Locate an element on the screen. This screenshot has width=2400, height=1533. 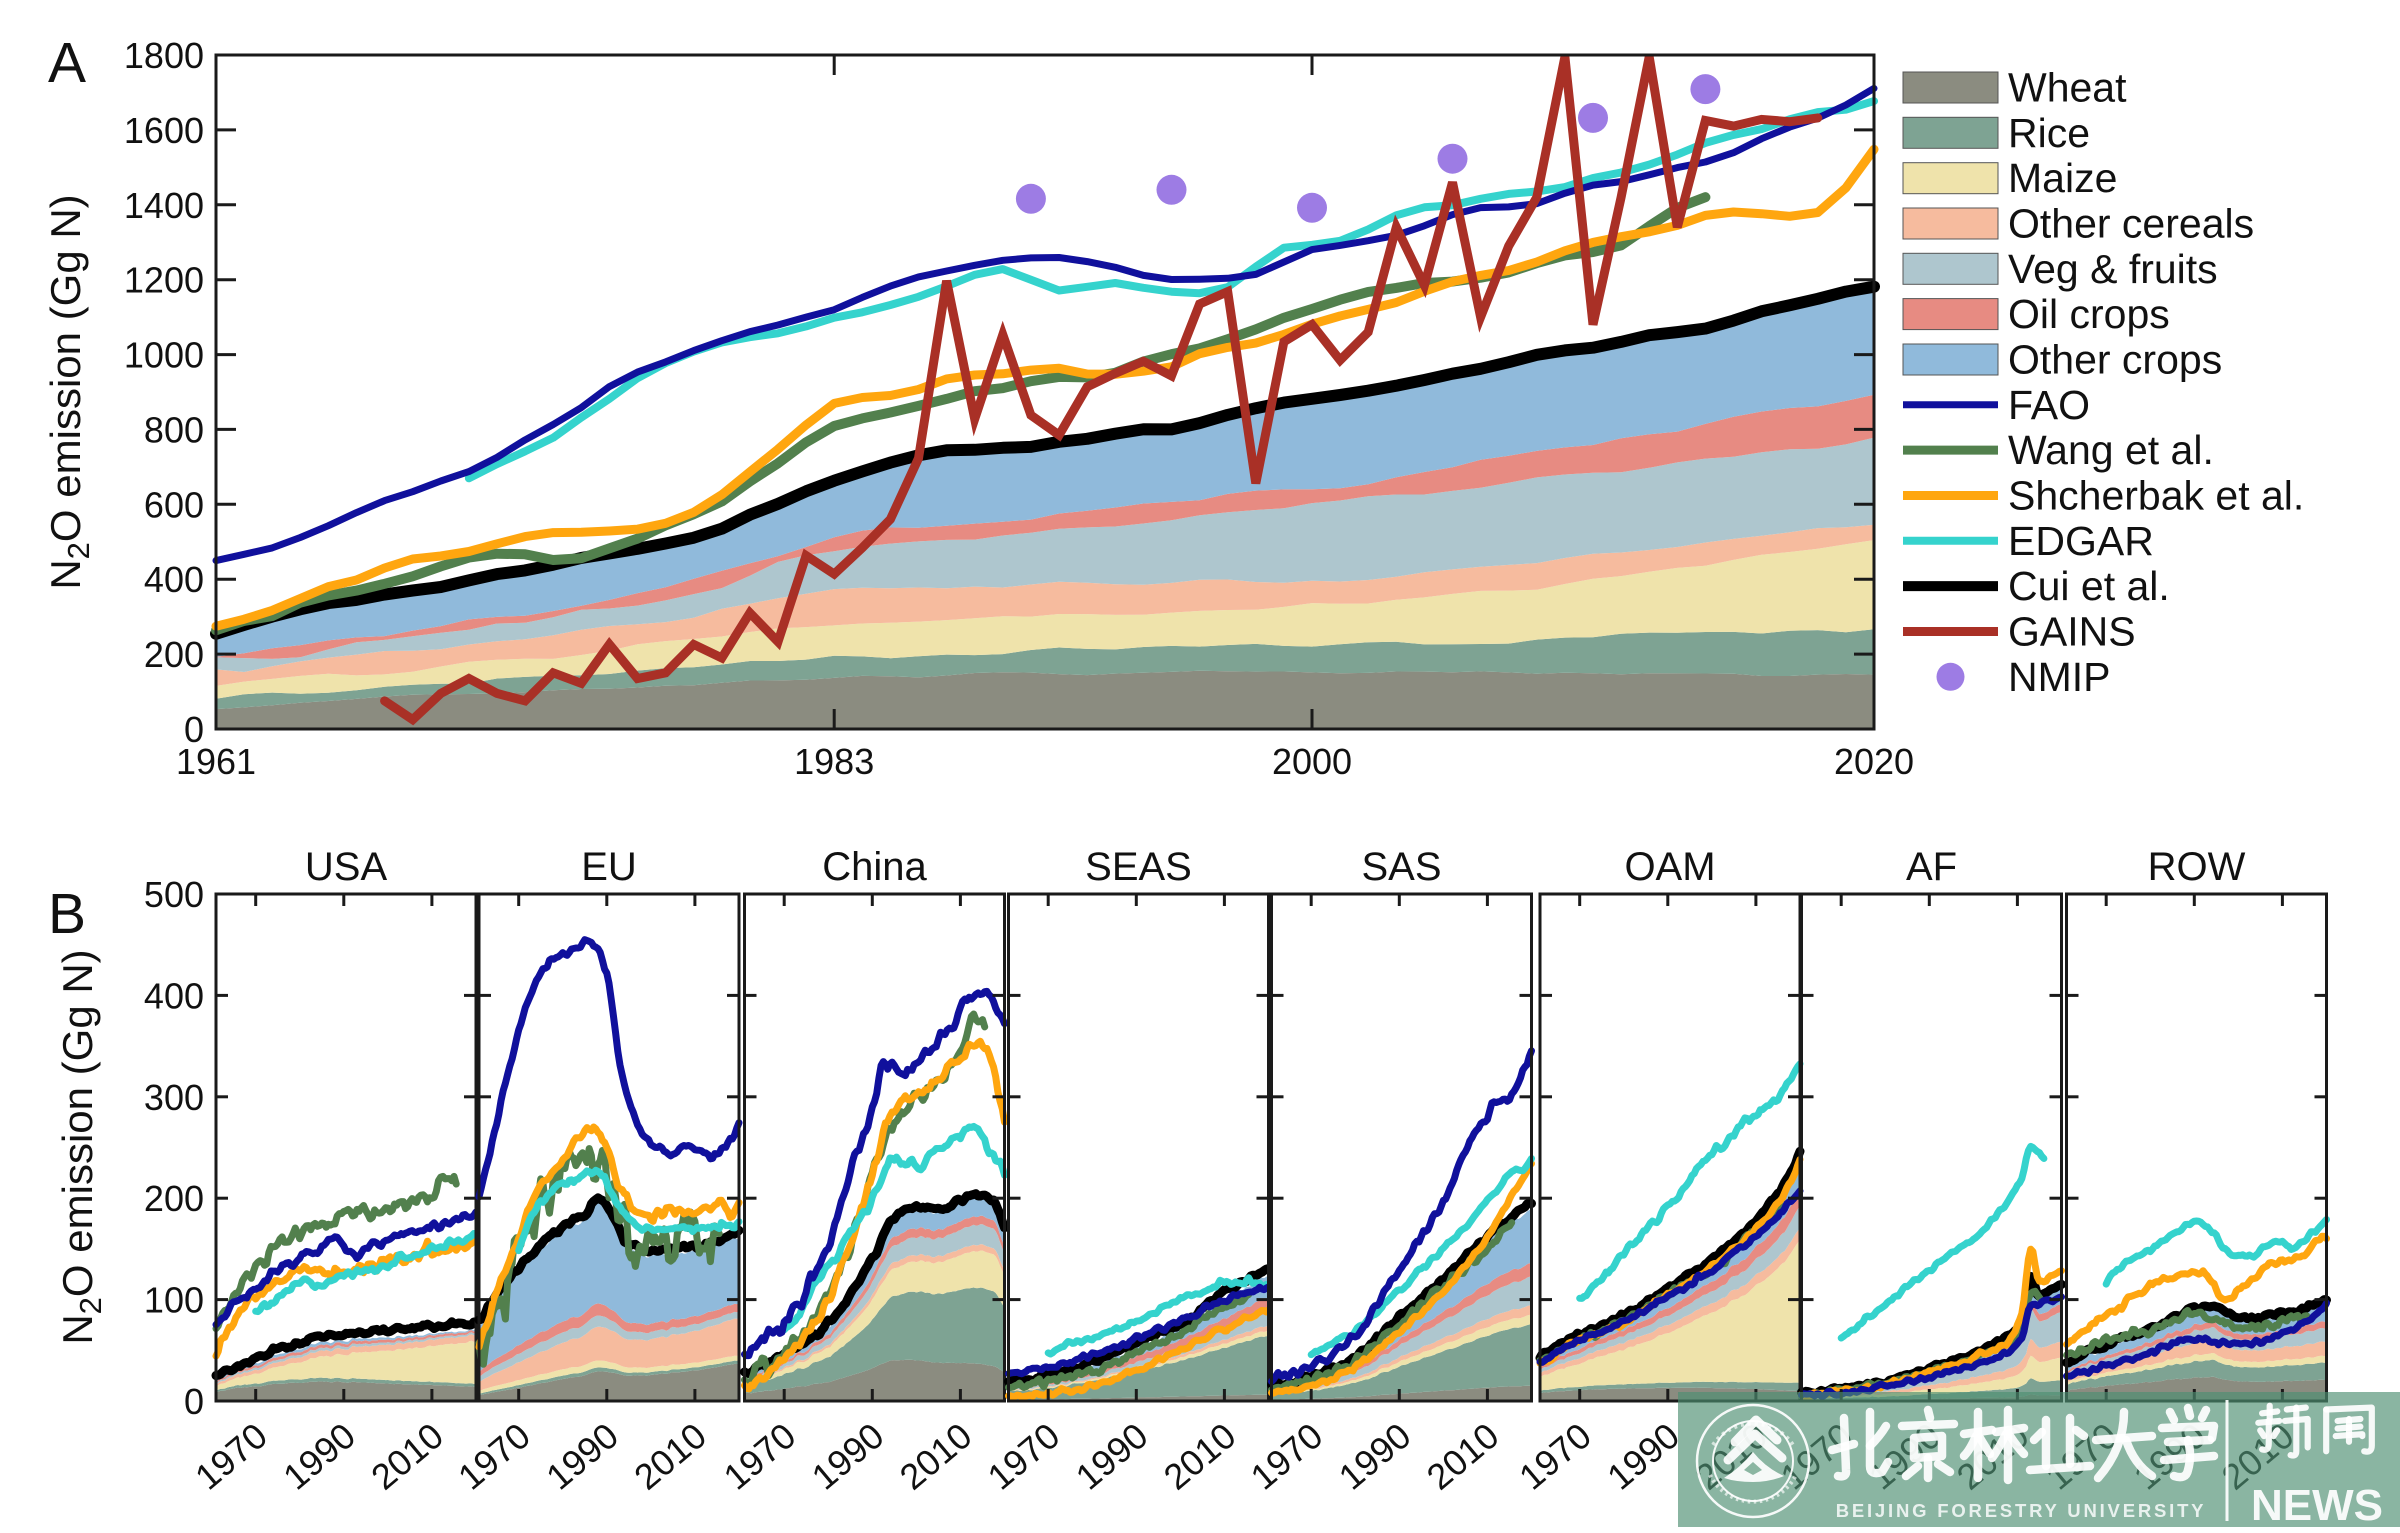
svg-text: USA is located at coordinates (346, 867).